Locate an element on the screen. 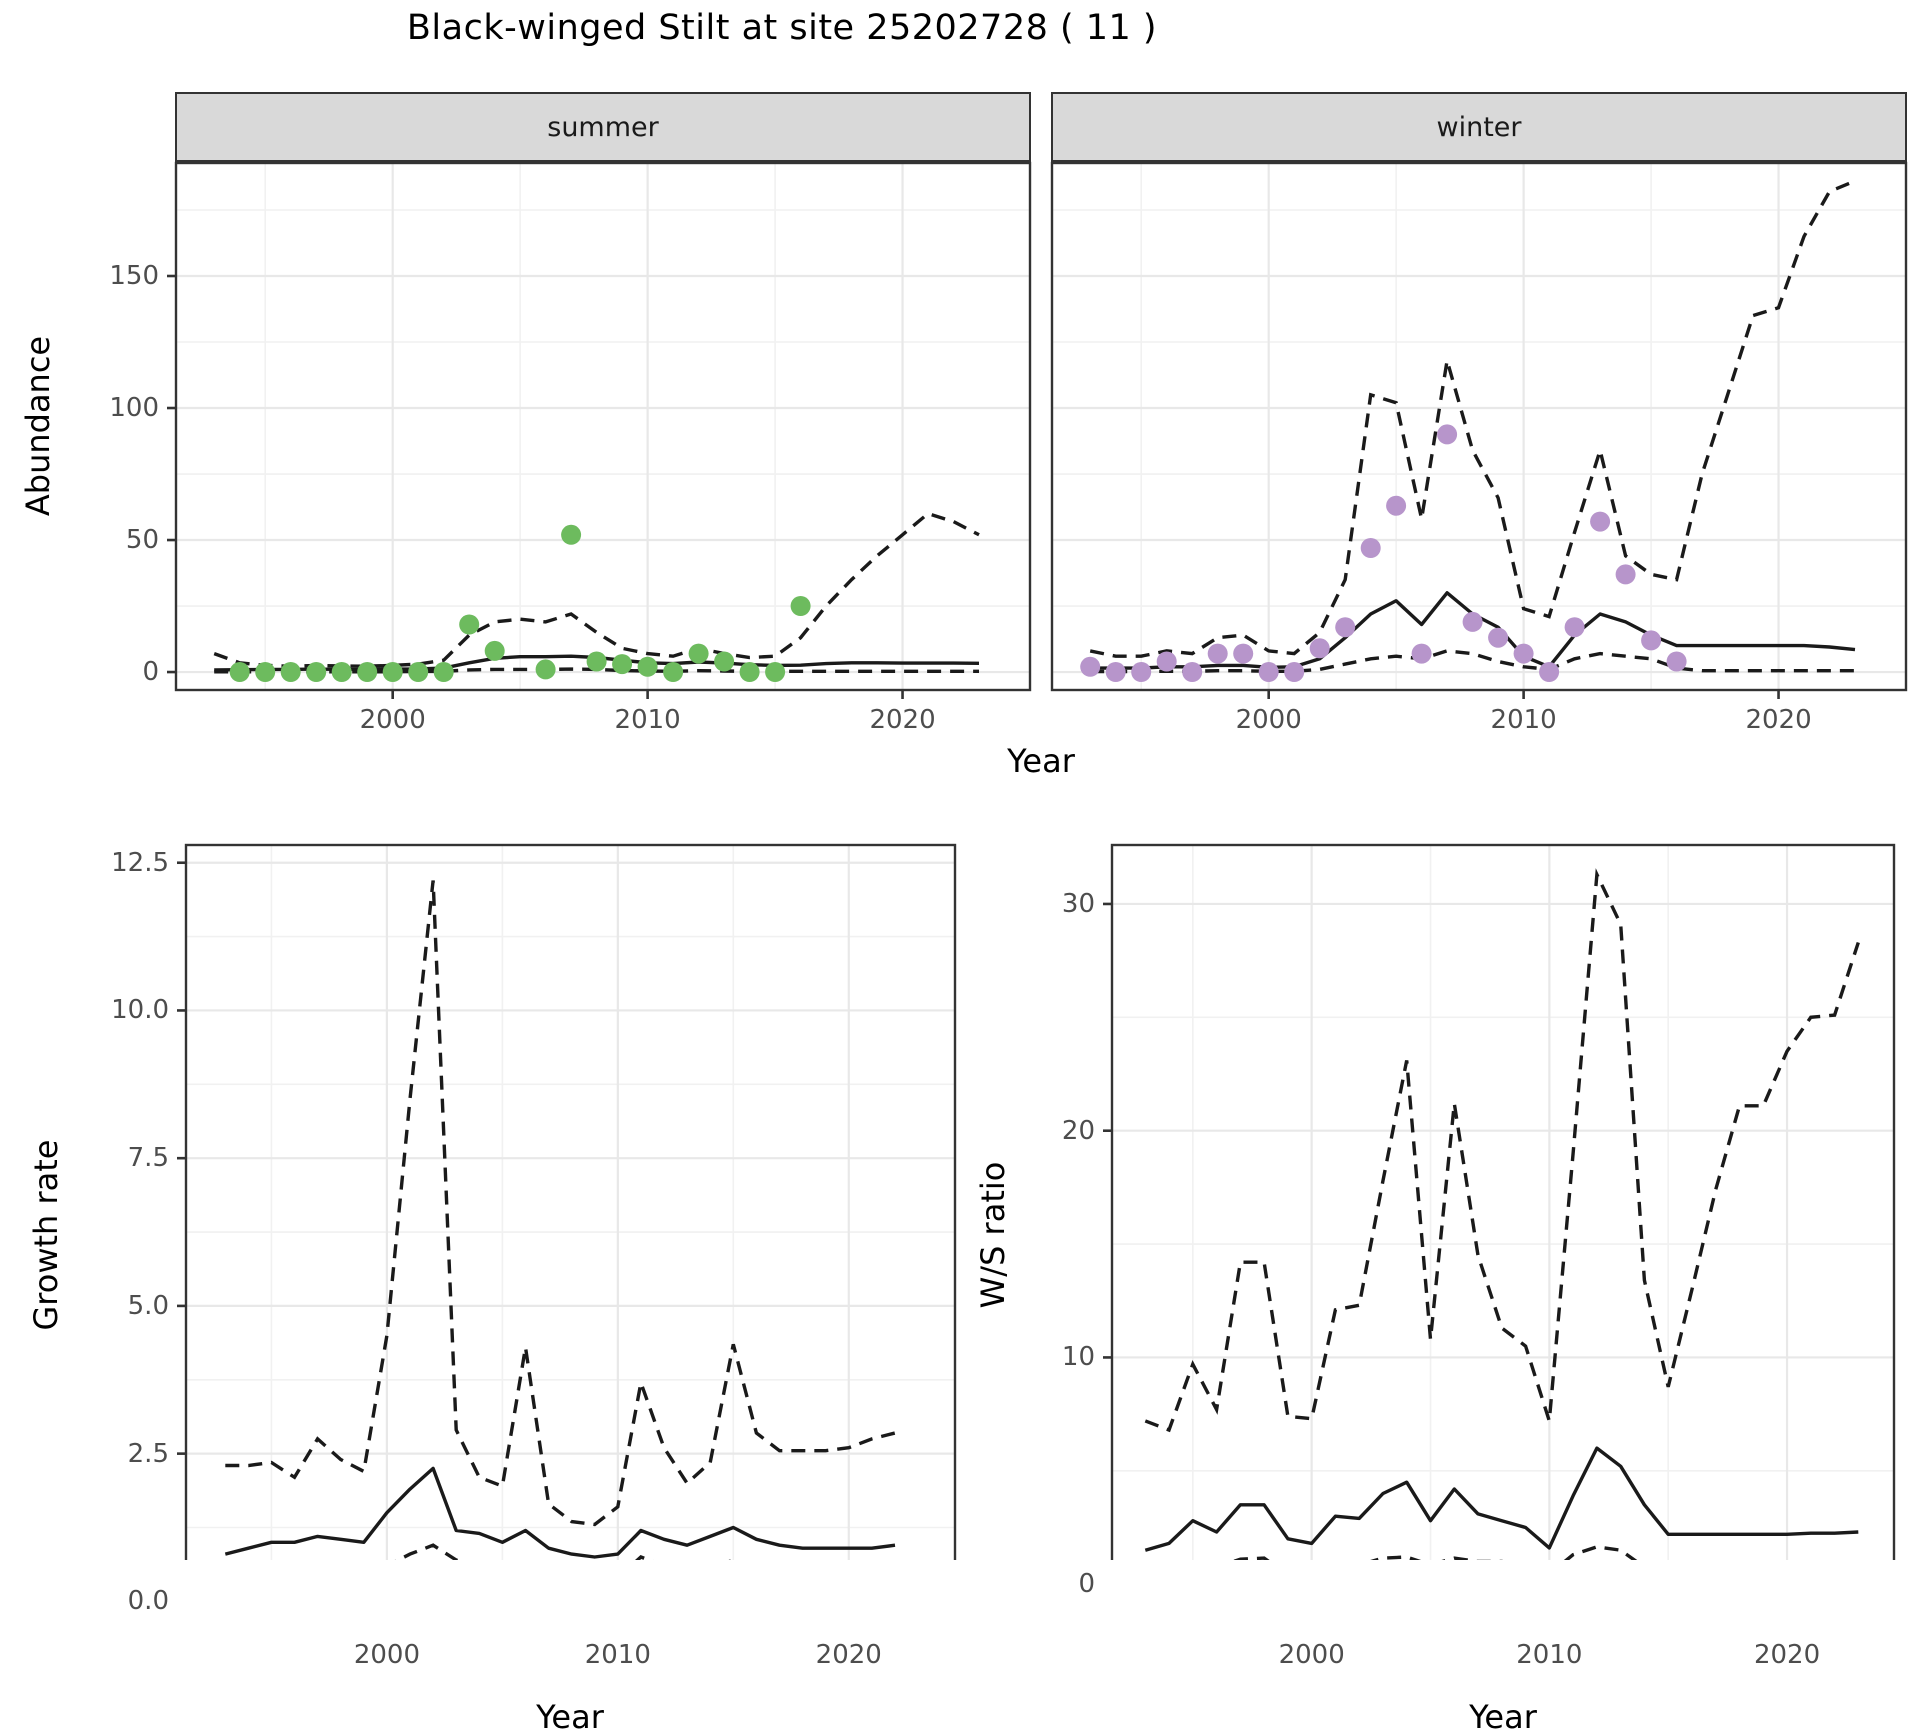 This screenshot has height=1736, width=1920. tick-label: 12.5 is located at coordinates (140, 862).